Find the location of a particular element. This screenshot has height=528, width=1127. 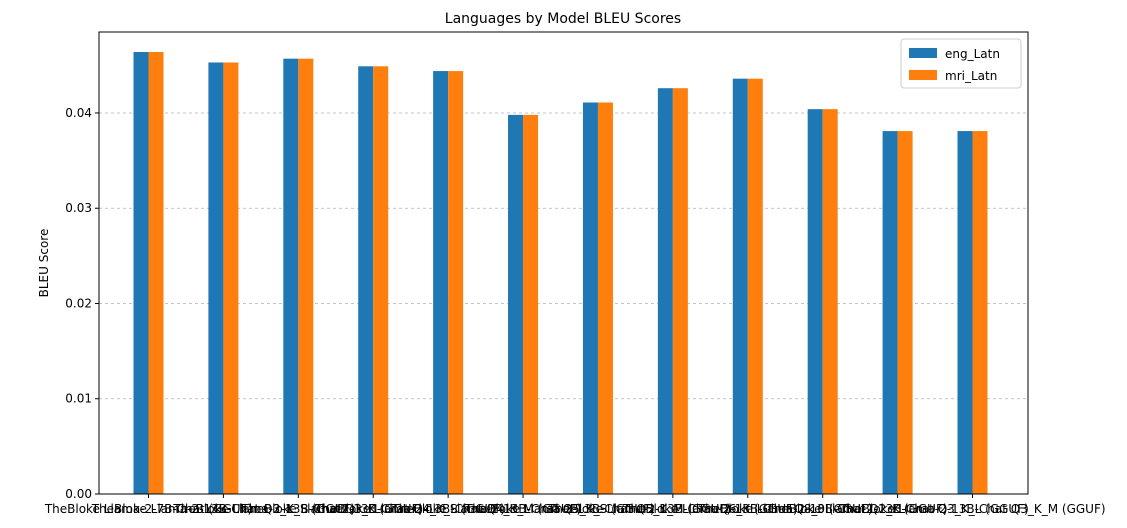

x-tick-label: TheBloke Llama-2-13B-Chat Q8_0 (GGUF) is located at coordinates (747, 509).